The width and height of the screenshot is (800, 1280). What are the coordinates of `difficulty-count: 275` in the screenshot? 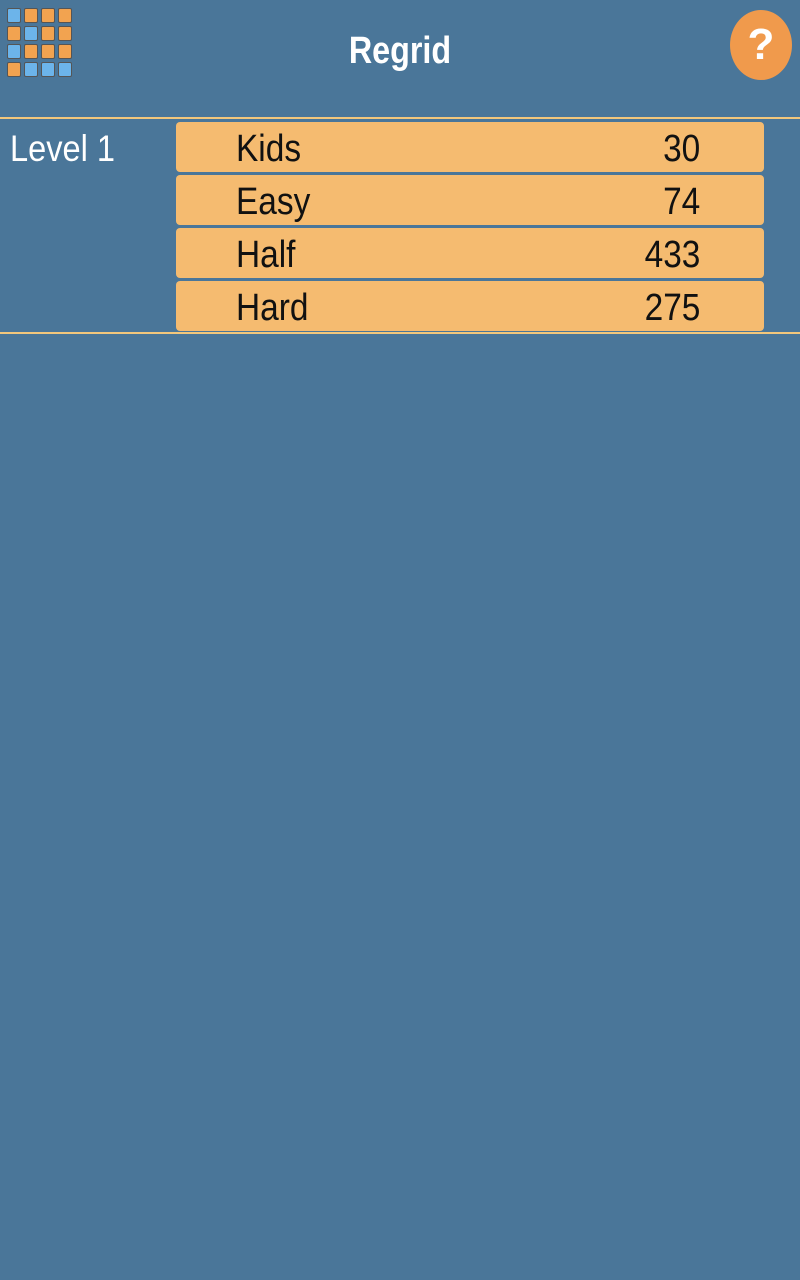 It's located at (672, 308).